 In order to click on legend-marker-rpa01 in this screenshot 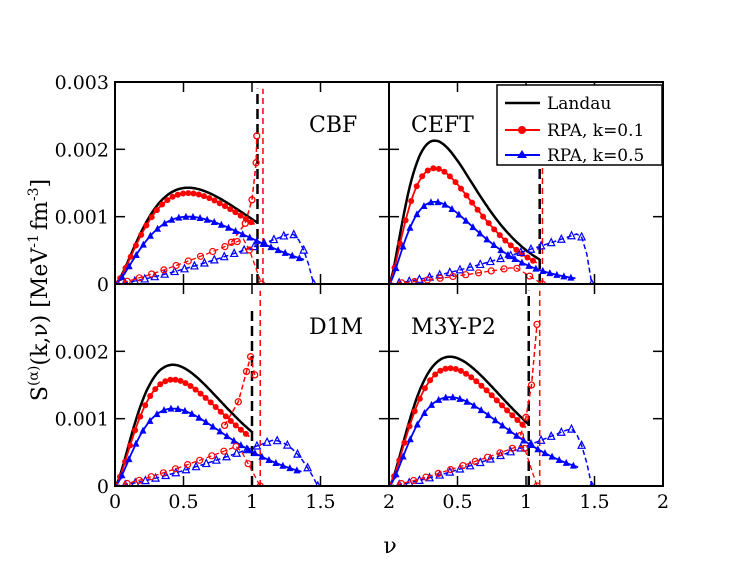, I will do `click(522, 130)`.